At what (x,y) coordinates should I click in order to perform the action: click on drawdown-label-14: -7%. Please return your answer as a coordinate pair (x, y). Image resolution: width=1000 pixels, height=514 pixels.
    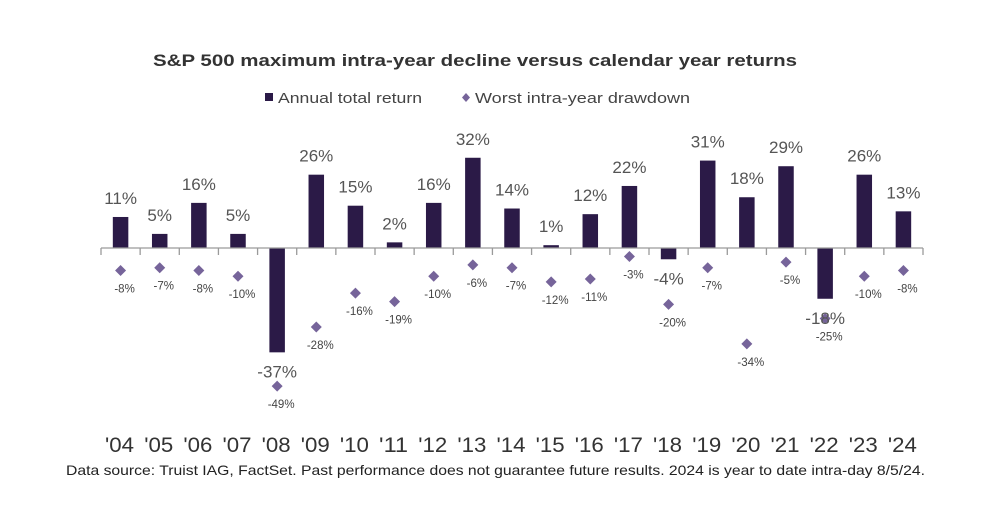
    Looking at the image, I should click on (516, 287).